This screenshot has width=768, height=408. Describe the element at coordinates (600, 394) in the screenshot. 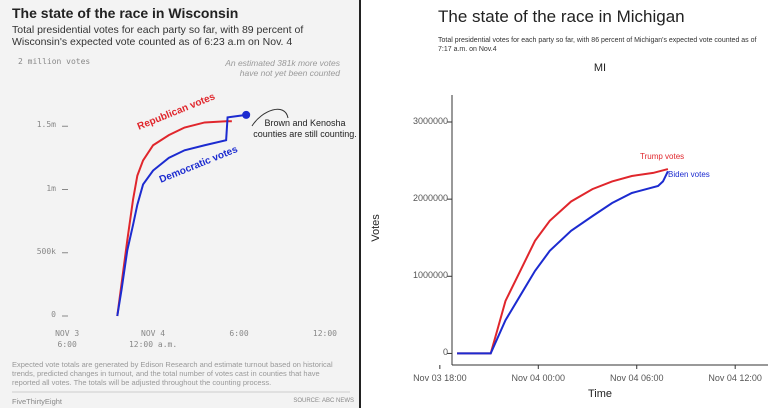

I see `x-axis-label: Time` at that location.